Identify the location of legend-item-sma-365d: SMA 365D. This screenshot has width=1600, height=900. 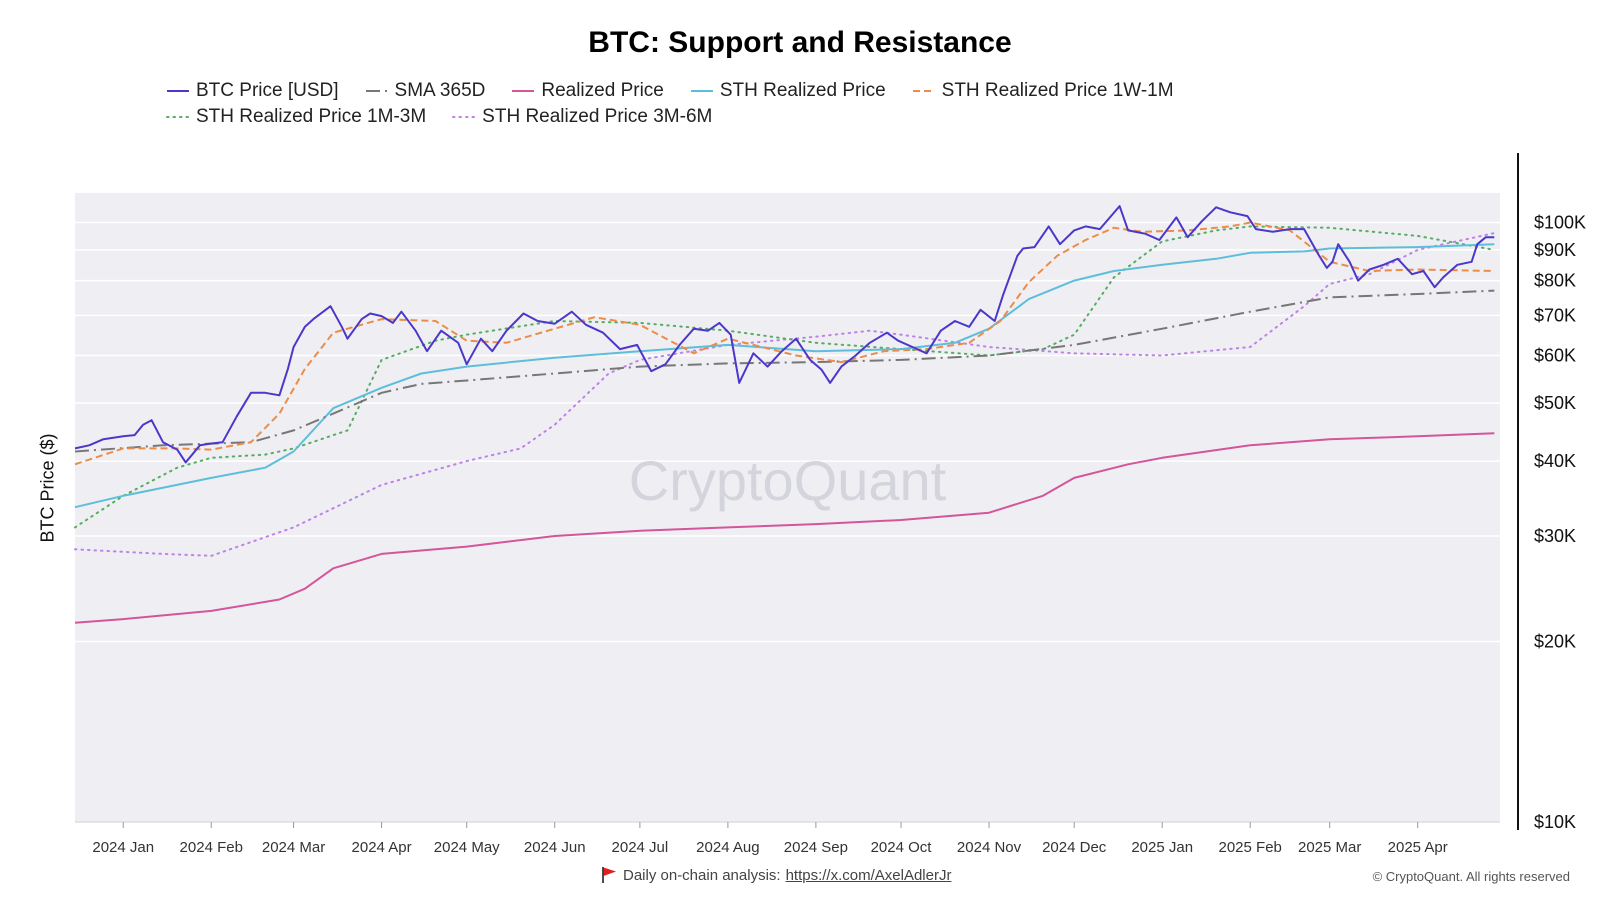
(425, 91).